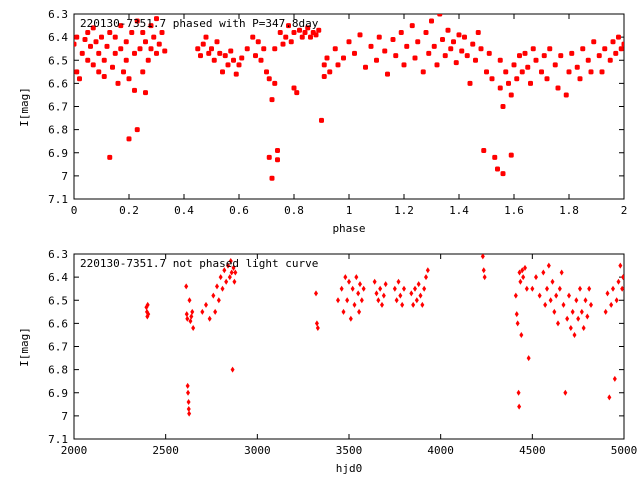  I want to click on x-tick-label: 0.8, so click(294, 210).